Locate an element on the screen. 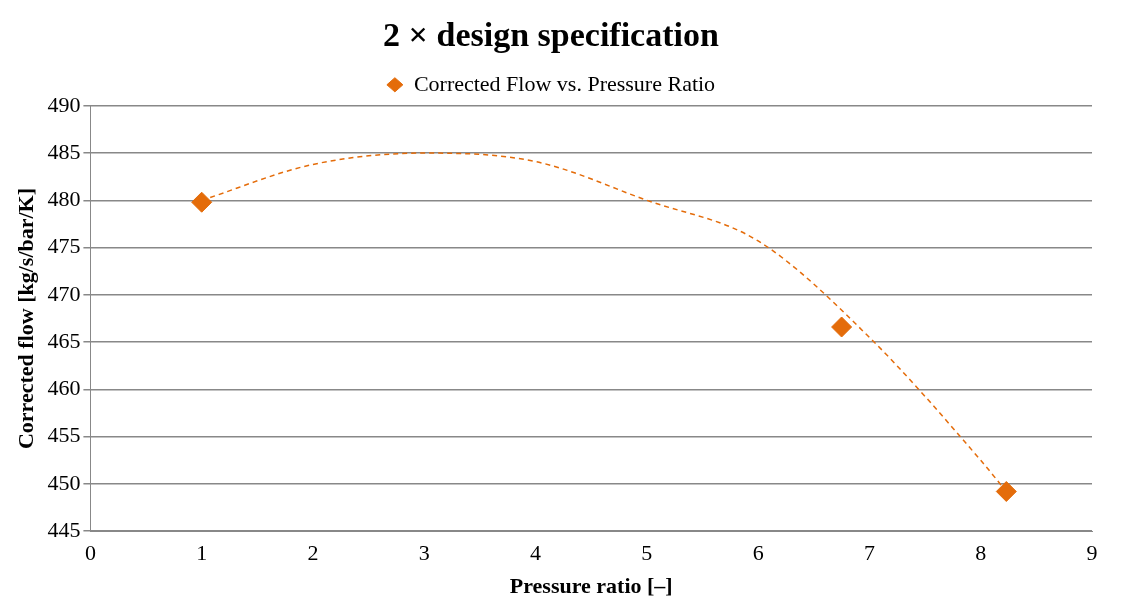  x-tick-label: 4 is located at coordinates (536, 553).